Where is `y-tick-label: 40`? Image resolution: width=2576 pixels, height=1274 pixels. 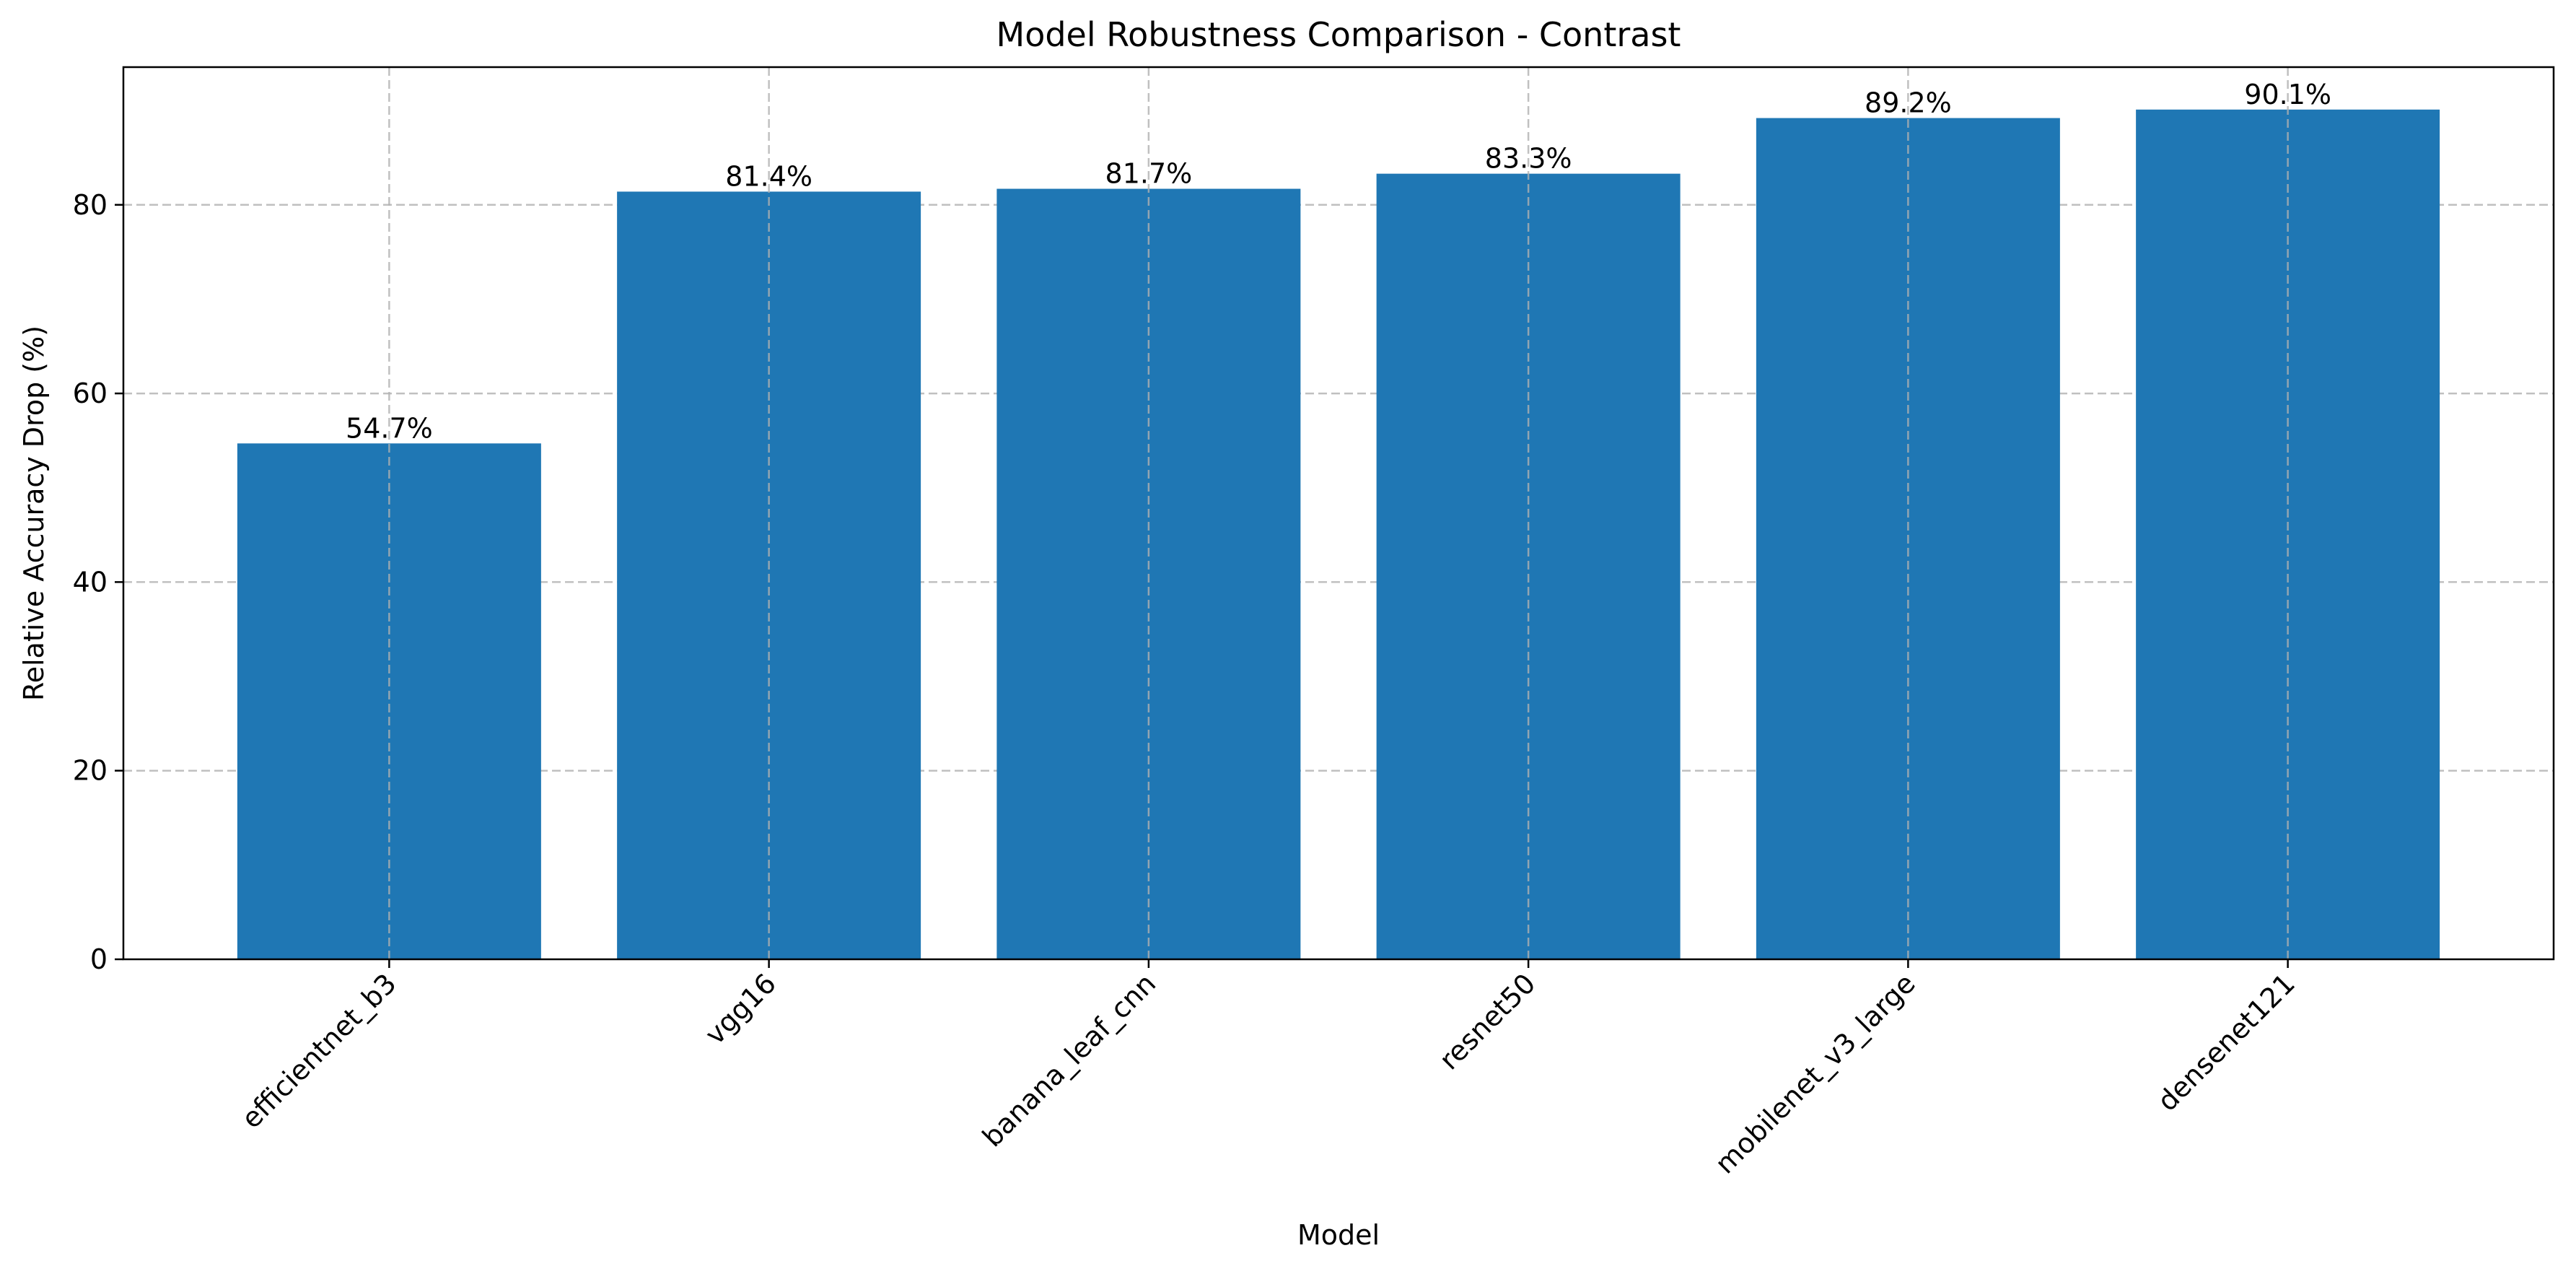 y-tick-label: 40 is located at coordinates (90, 582).